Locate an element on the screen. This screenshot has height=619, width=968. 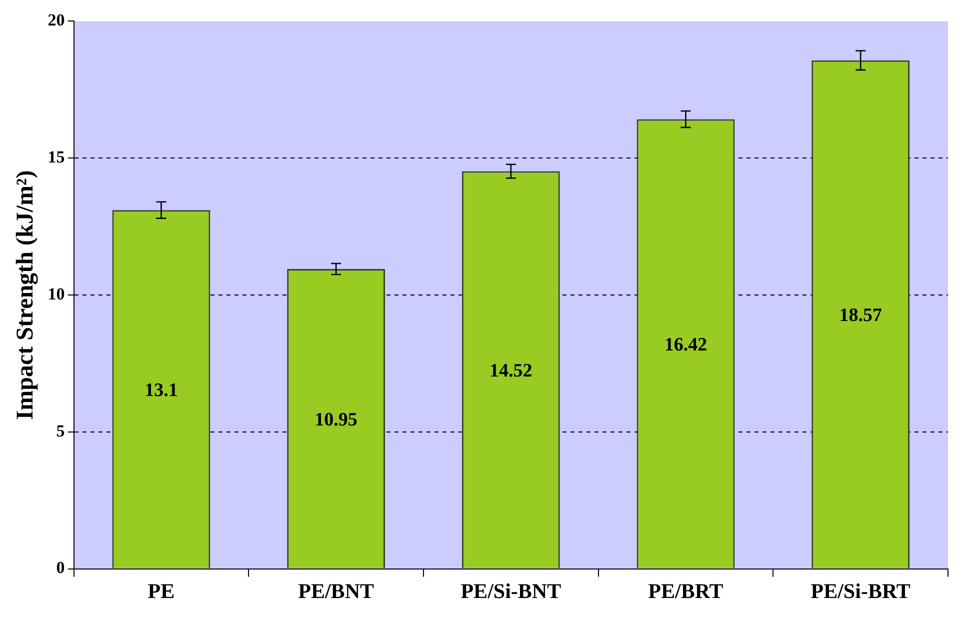
y-tick-label: 0 is located at coordinates (60, 568).